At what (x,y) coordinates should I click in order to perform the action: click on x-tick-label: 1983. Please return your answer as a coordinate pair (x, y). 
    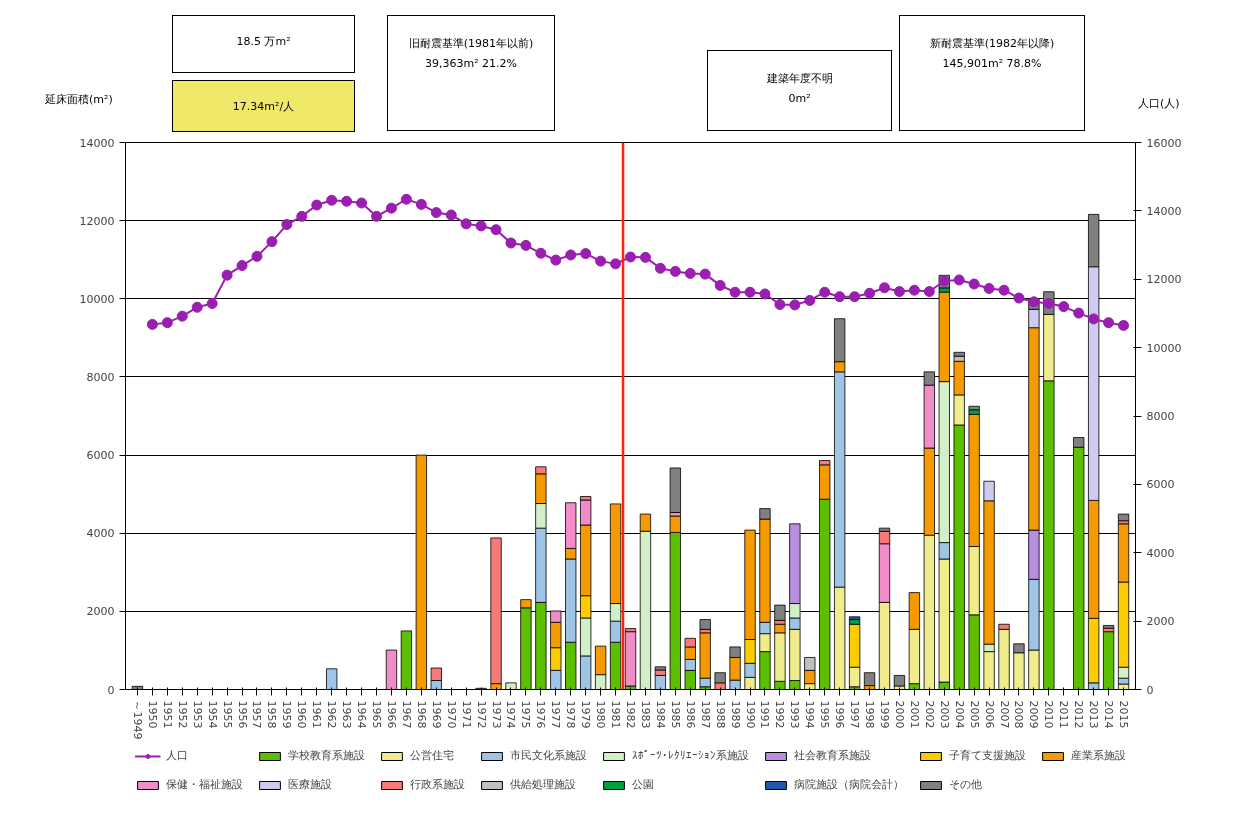
    Looking at the image, I should click on (645, 714).